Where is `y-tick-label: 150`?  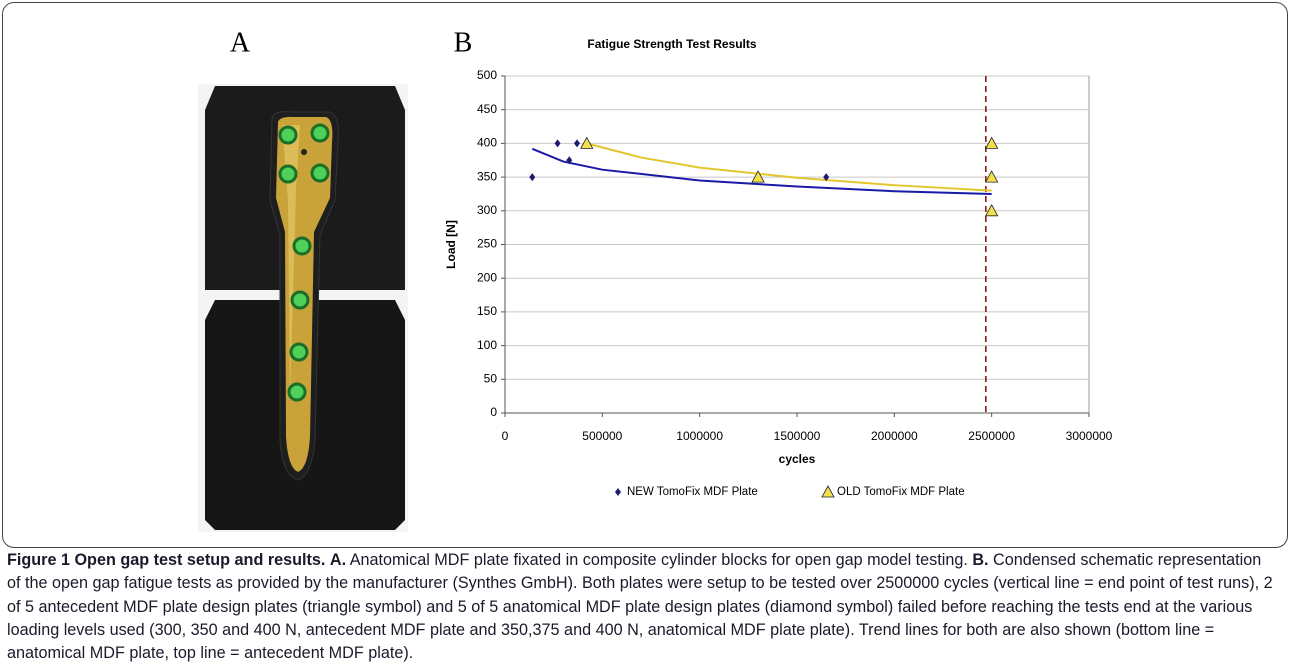 y-tick-label: 150 is located at coordinates (487, 311).